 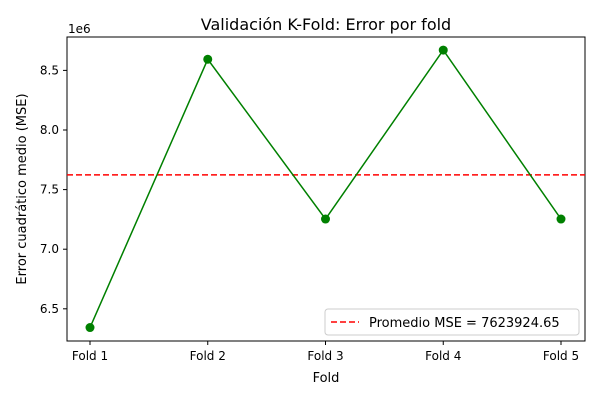 I want to click on x-tick-label: Fold 5, so click(x=561, y=356).